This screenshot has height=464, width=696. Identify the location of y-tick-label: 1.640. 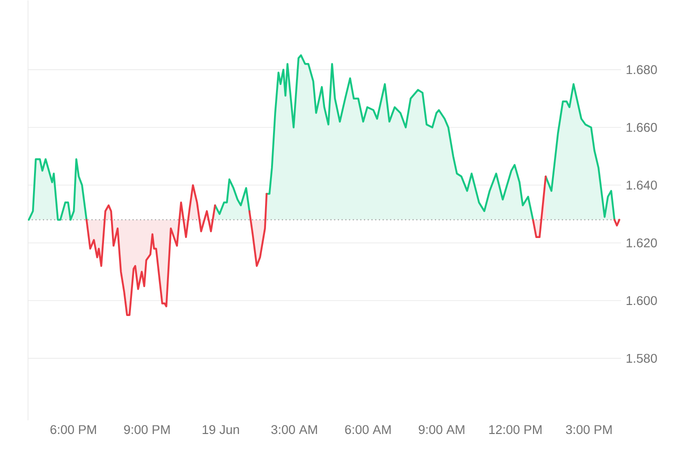
(641, 185).